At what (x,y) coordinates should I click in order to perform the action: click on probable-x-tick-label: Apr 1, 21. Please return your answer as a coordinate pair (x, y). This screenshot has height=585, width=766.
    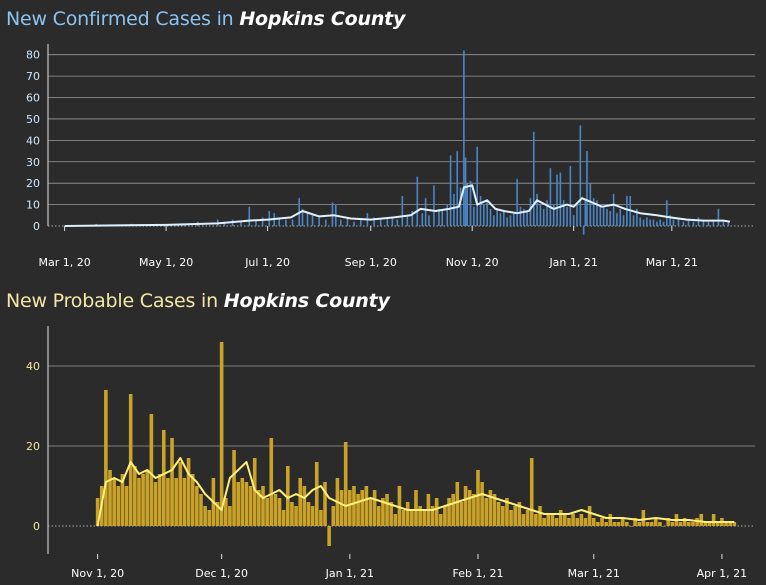
    Looking at the image, I should click on (722, 573).